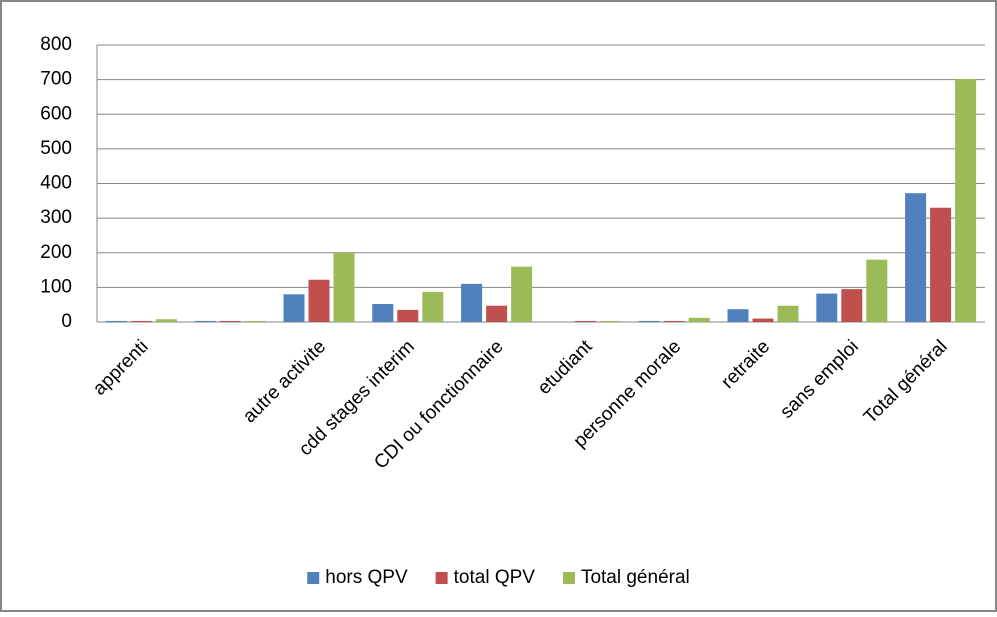 This screenshot has height=617, width=997. I want to click on legend-label: Total général, so click(635, 577).